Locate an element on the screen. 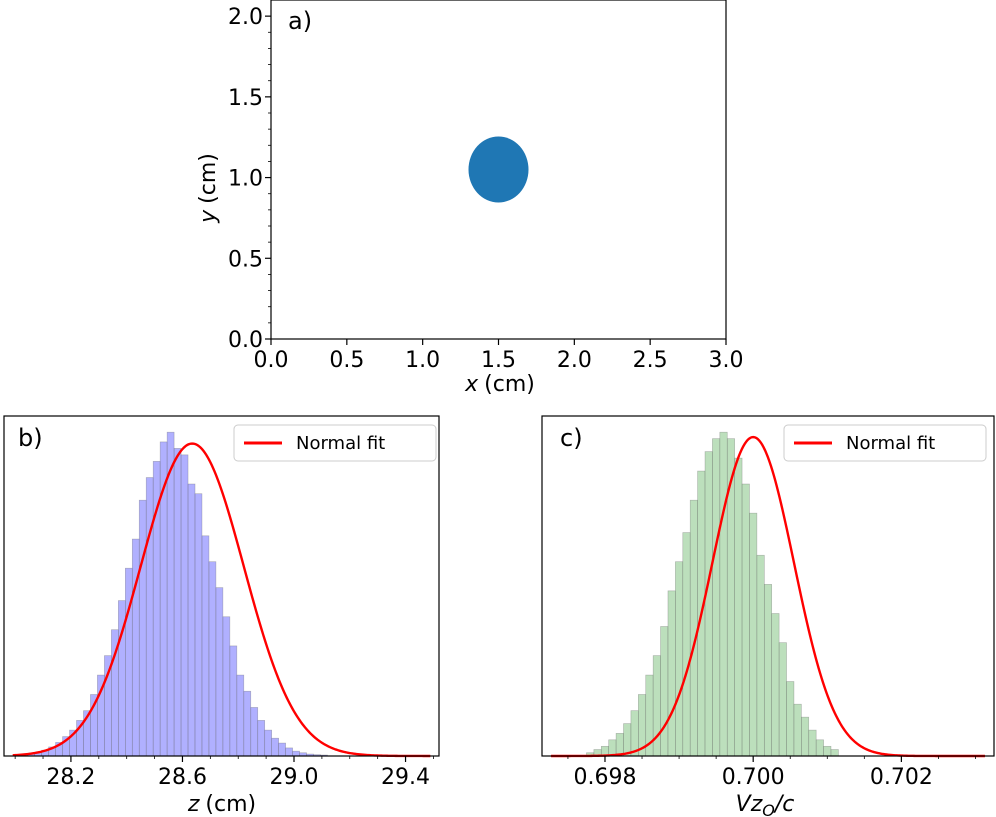 The height and width of the screenshot is (817, 996). y-tick-label: 2.0 is located at coordinates (245, 17).